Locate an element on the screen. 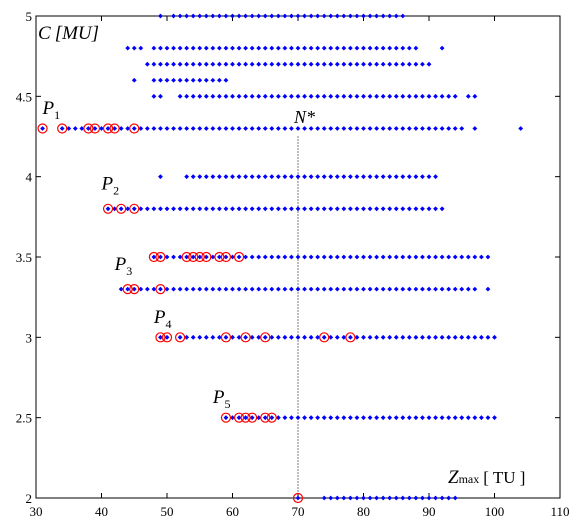  circled-point is located at coordinates (226, 337).